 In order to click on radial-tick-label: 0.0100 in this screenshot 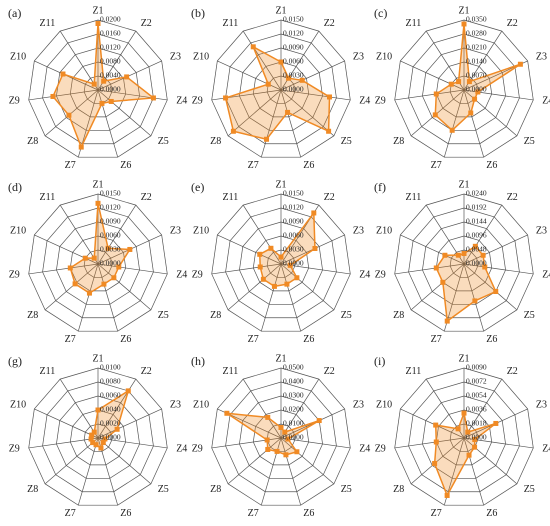, I will do `click(110, 367)`.